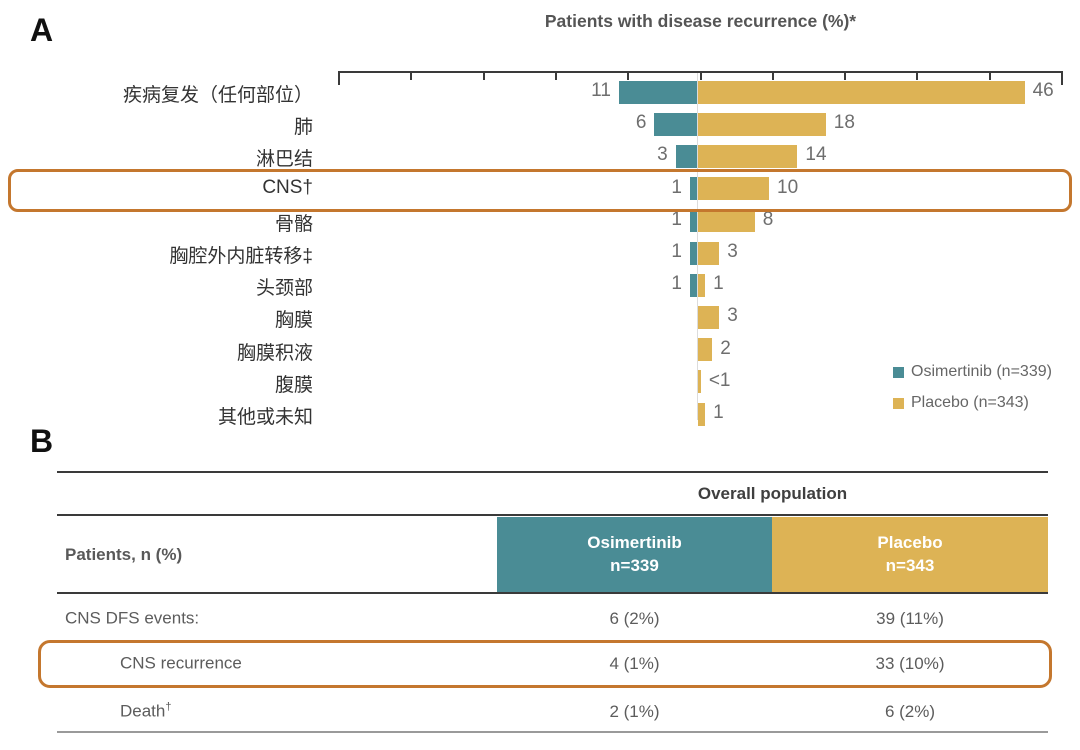 Image resolution: width=1080 pixels, height=750 pixels. What do you see at coordinates (540, 711) in the screenshot?
I see `table-row: Death† 2 (1%) 6 (2%)` at bounding box center [540, 711].